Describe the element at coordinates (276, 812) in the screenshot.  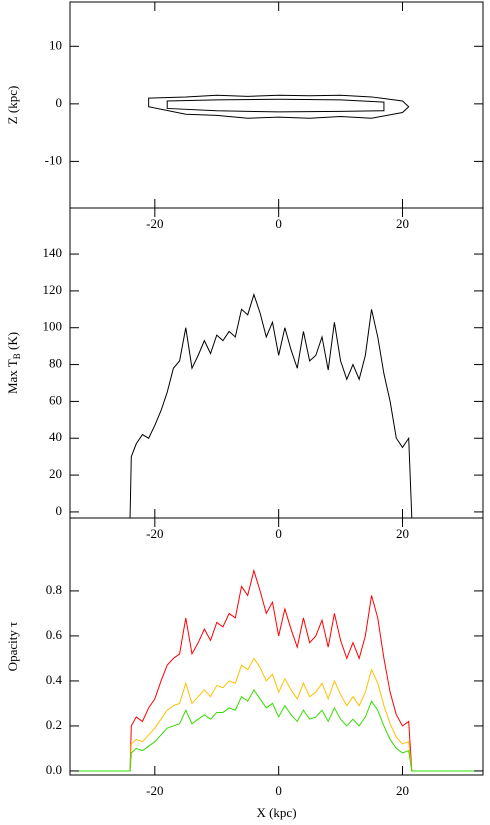
I see `x-axis-label: X (kpc)` at that location.